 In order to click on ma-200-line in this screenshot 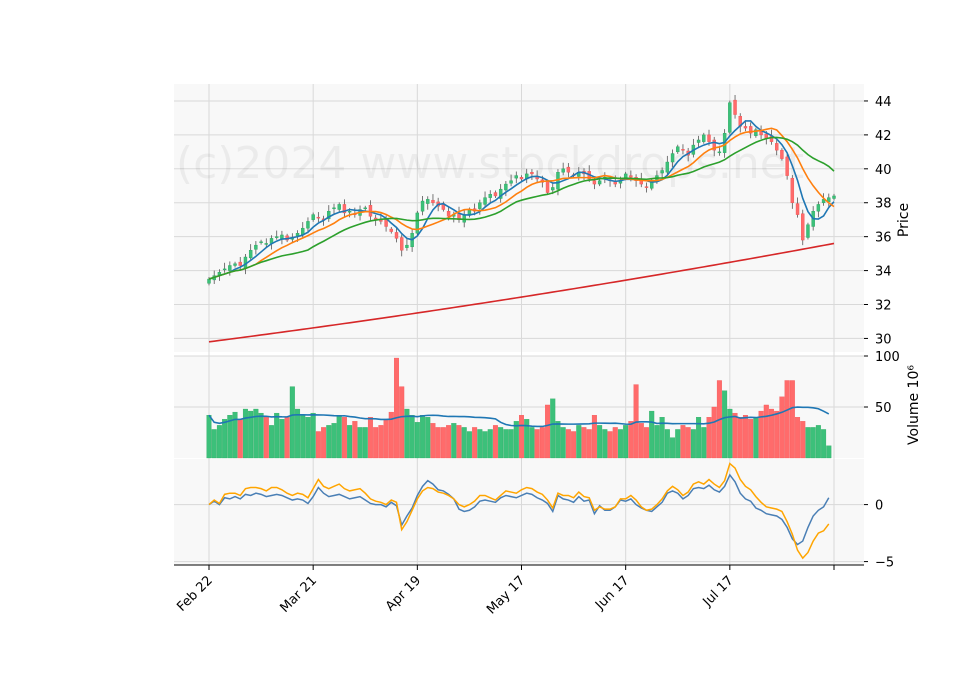, I will do `click(521, 292)`.